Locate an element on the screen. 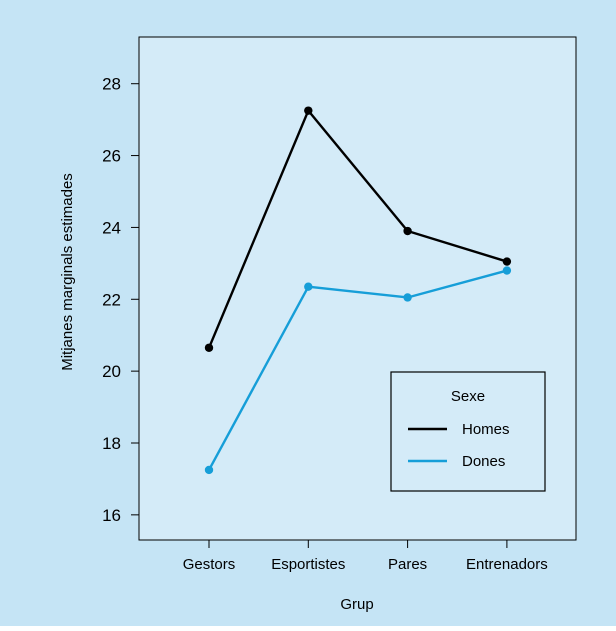 The width and height of the screenshot is (616, 631). y-tick-label-18: 18 is located at coordinates (111, 443).